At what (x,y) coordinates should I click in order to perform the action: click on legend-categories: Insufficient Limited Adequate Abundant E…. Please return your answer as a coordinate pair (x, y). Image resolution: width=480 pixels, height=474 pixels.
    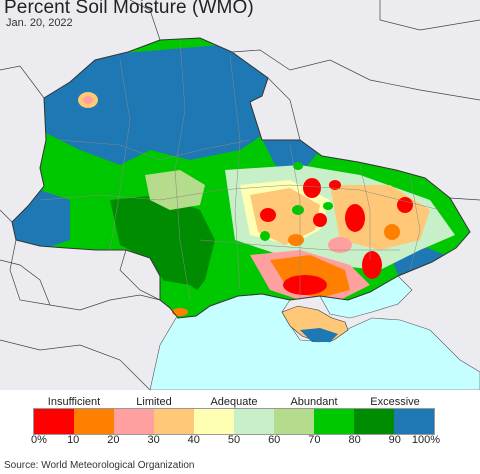
    Looking at the image, I should click on (240, 403).